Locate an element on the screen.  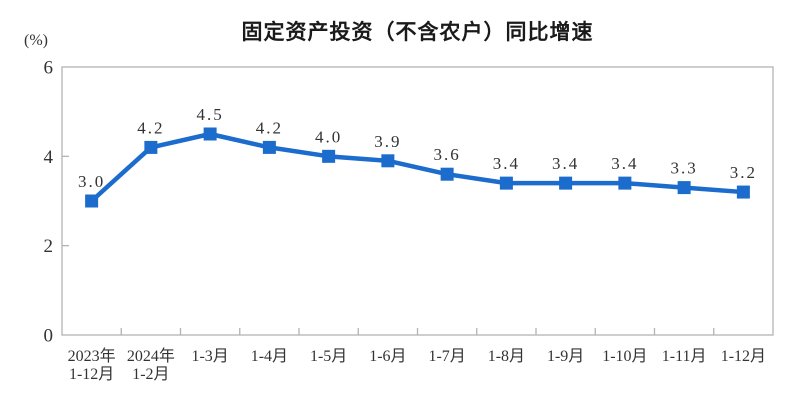
x-axis-category-label: 1-5月 is located at coordinates (328, 356).